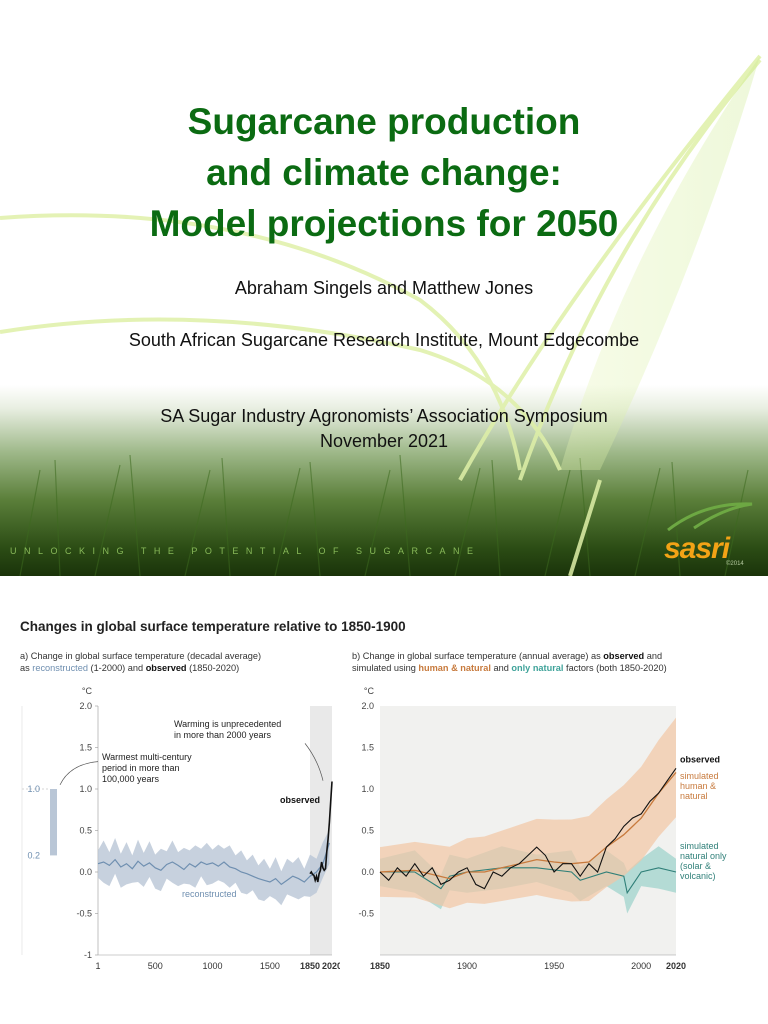 Image resolution: width=768 pixels, height=1024 pixels. I want to click on caption-b-observed: observed, so click(624, 656).